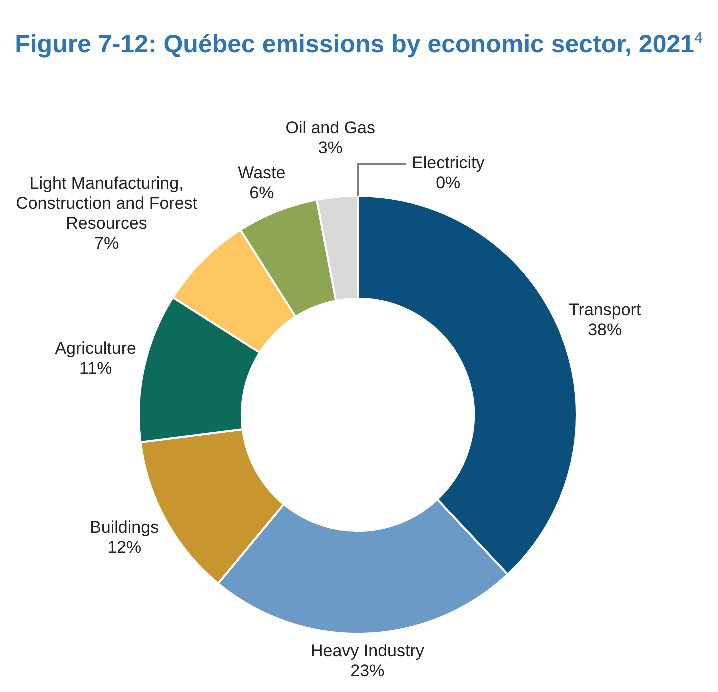  I want to click on slice-label: Transport, so click(605, 310).